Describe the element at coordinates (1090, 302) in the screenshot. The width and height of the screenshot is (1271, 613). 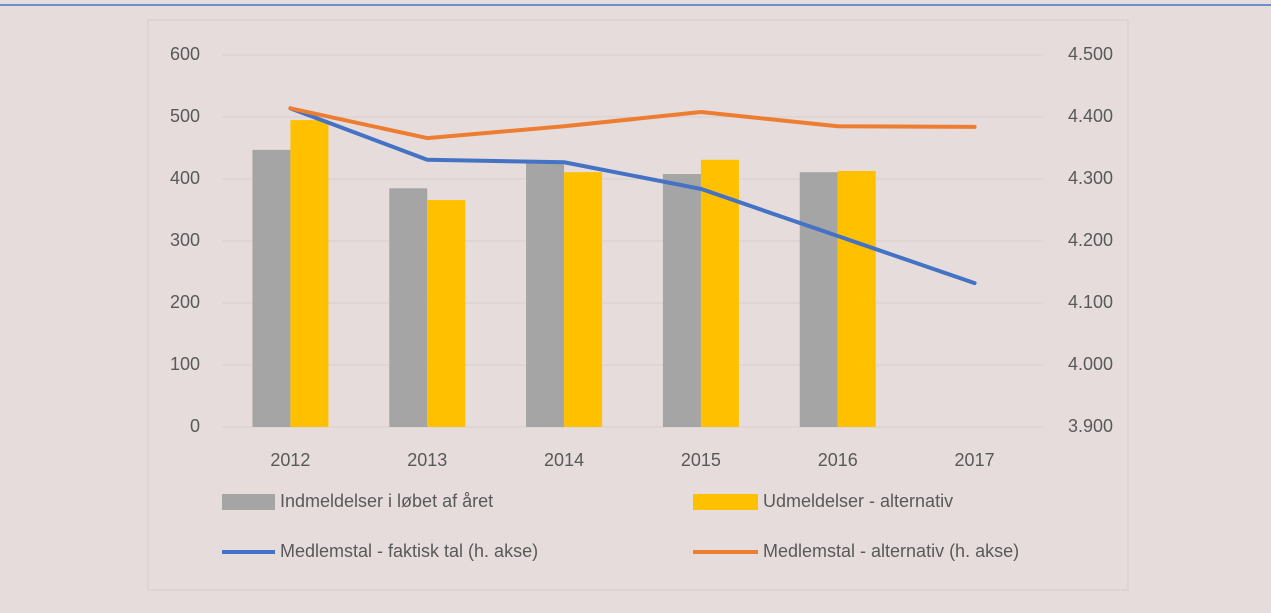
I see `y2-tick-label: 4.100` at that location.